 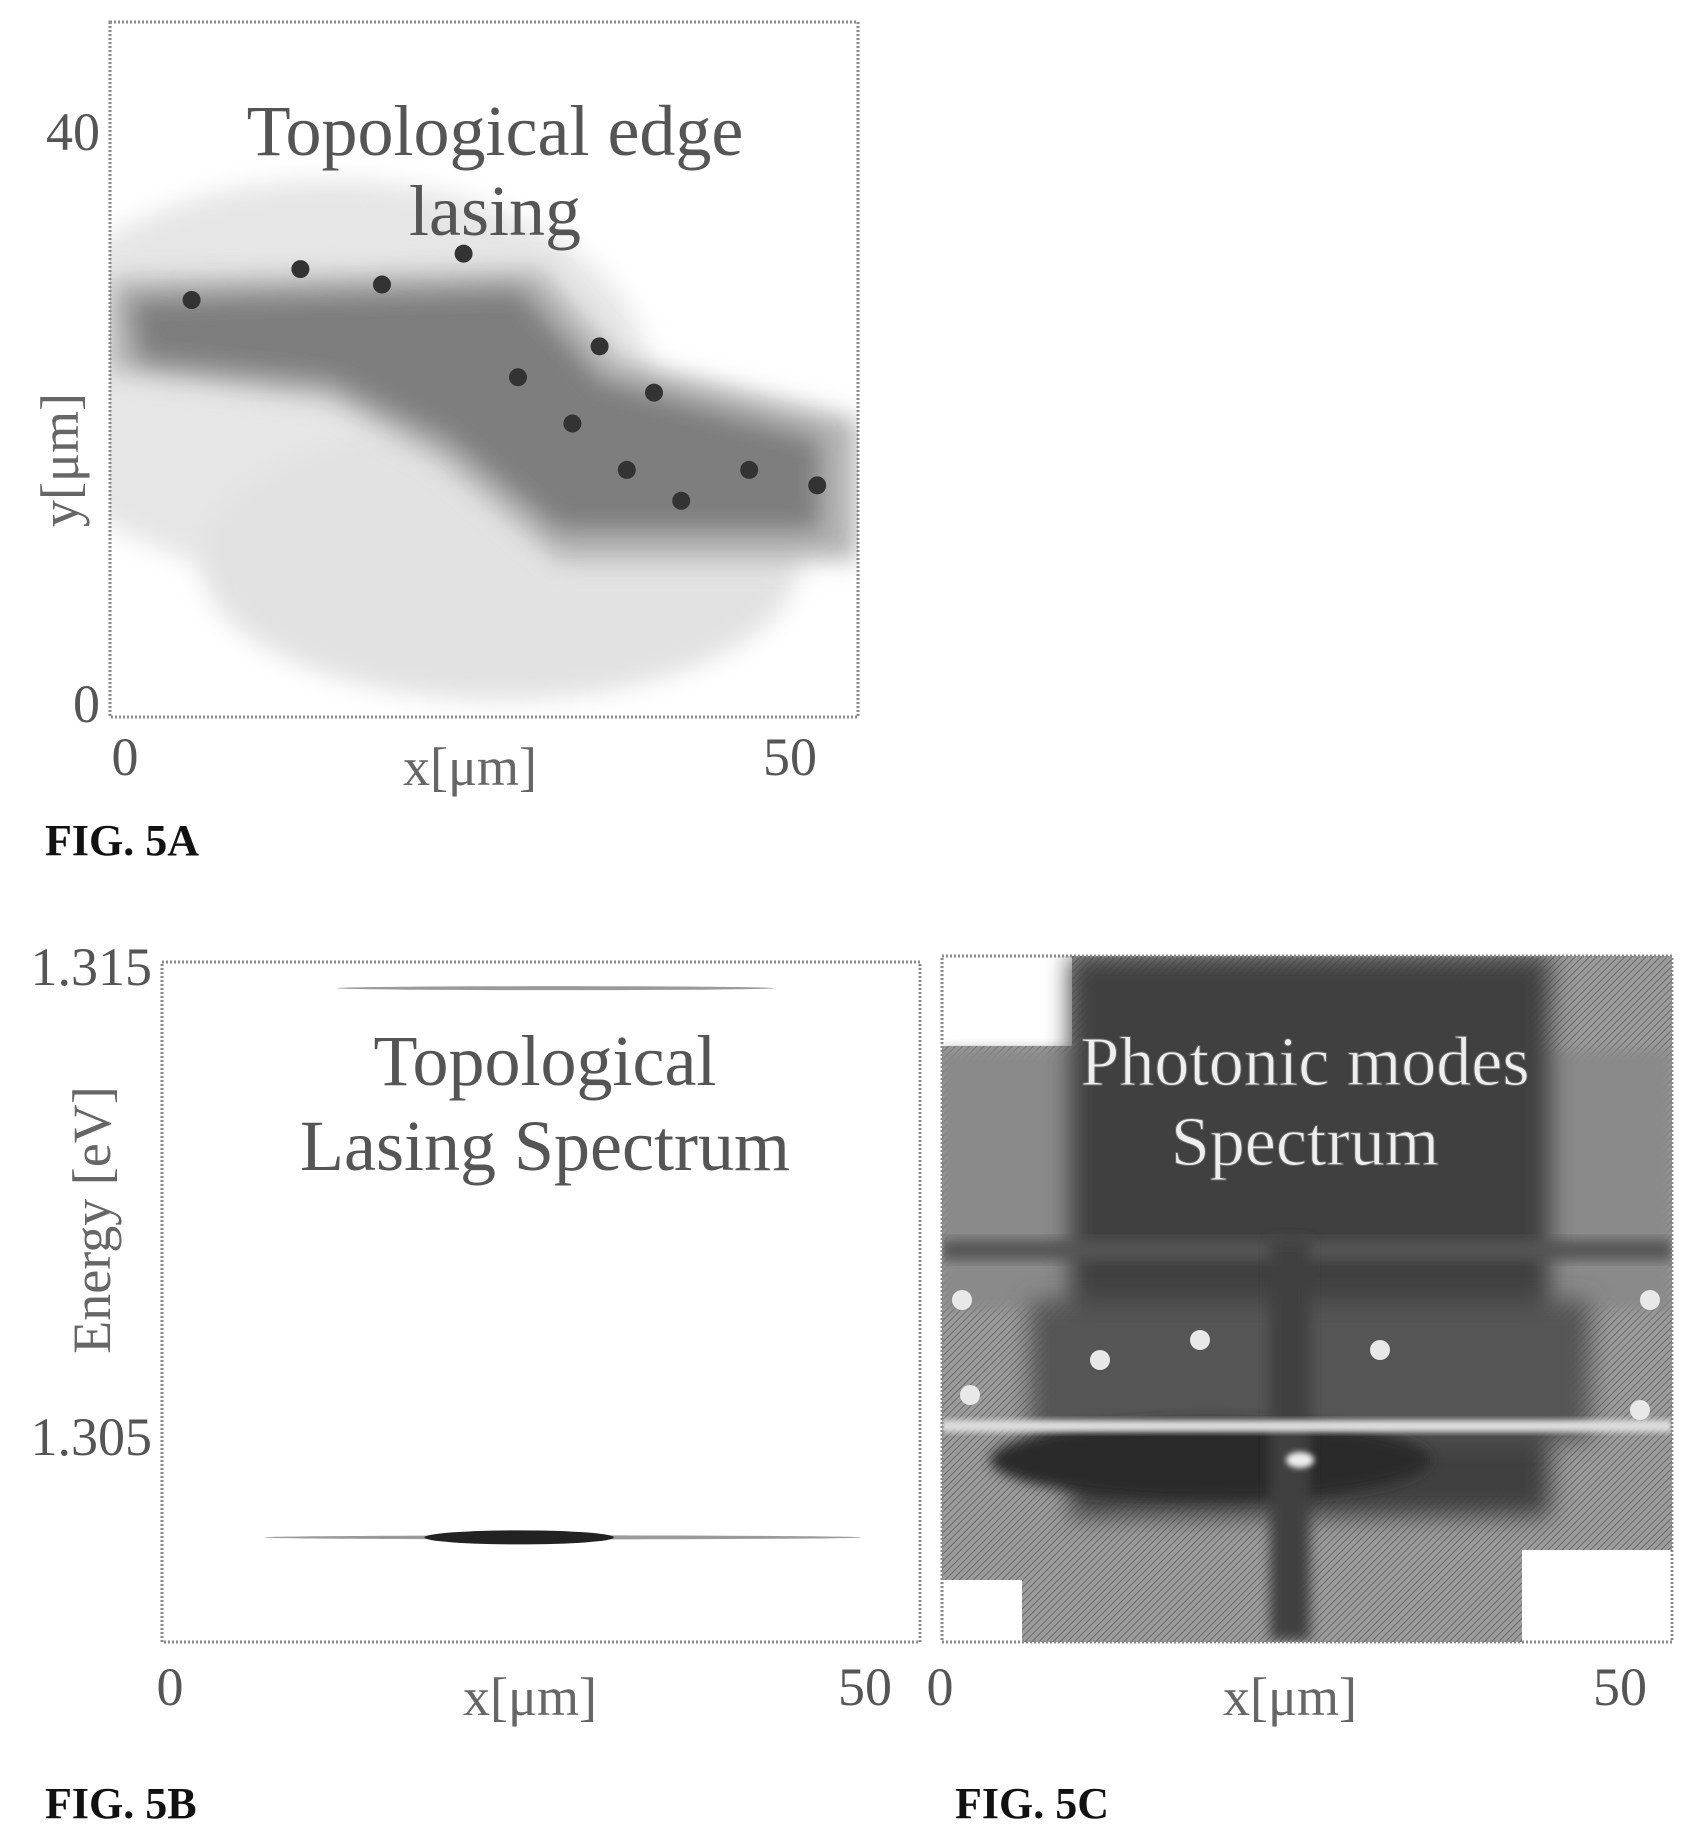 I want to click on annotation-5b-line1: Topological, so click(x=545, y=1061).